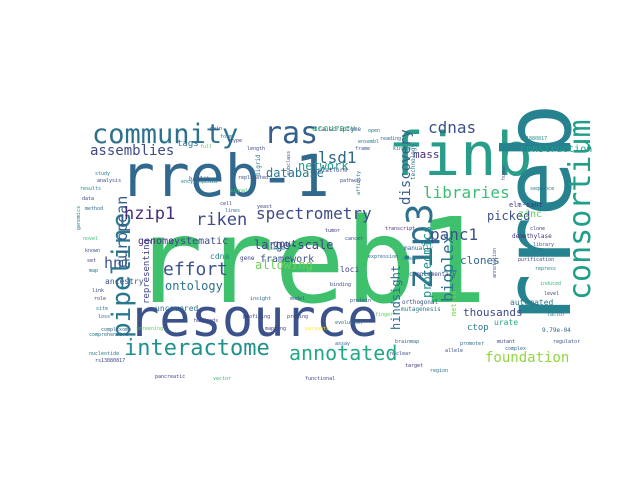  Describe the element at coordinates (551, 294) in the screenshot. I see `word-level: level` at that location.